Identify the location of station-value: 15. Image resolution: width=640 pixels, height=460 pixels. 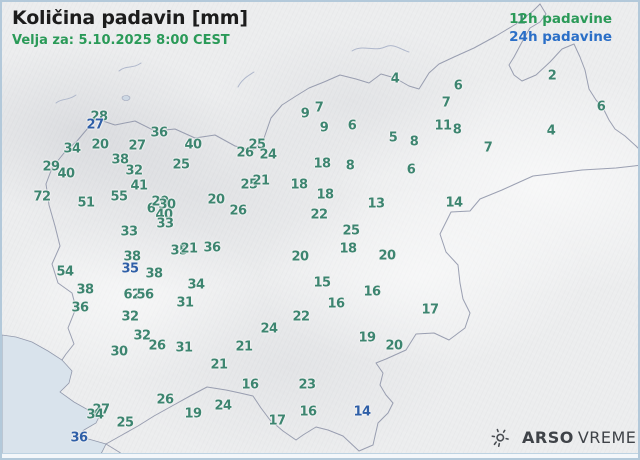
(322, 283).